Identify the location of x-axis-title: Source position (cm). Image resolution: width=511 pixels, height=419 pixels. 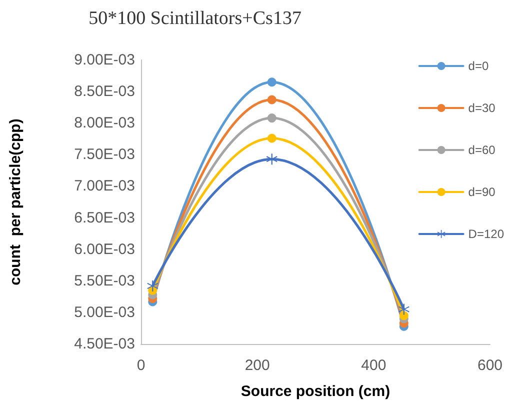
(315, 391).